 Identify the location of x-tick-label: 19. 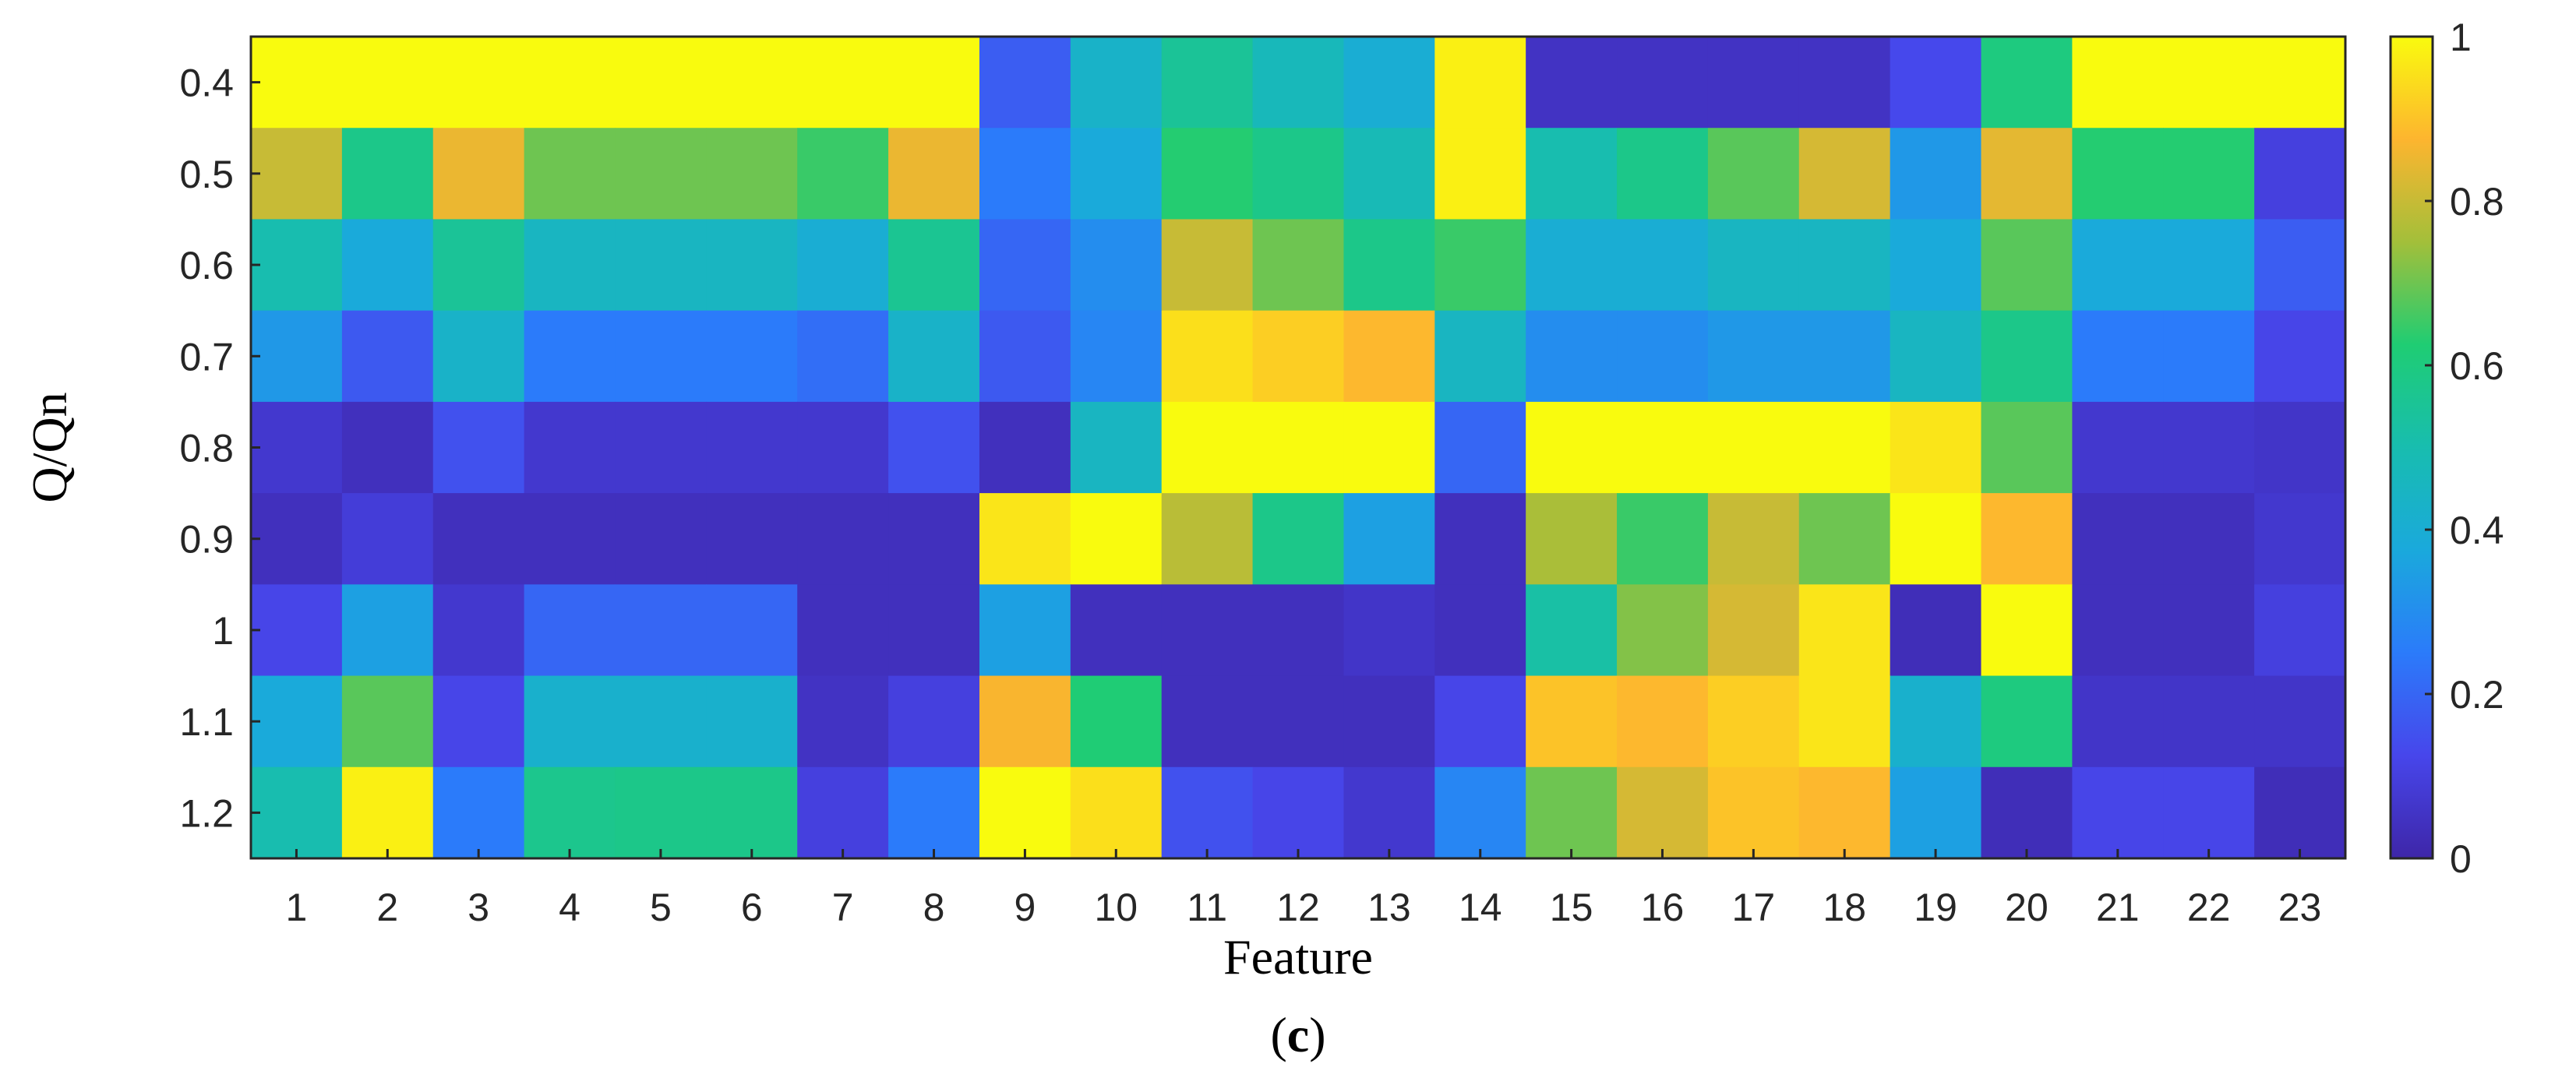
(1935, 908).